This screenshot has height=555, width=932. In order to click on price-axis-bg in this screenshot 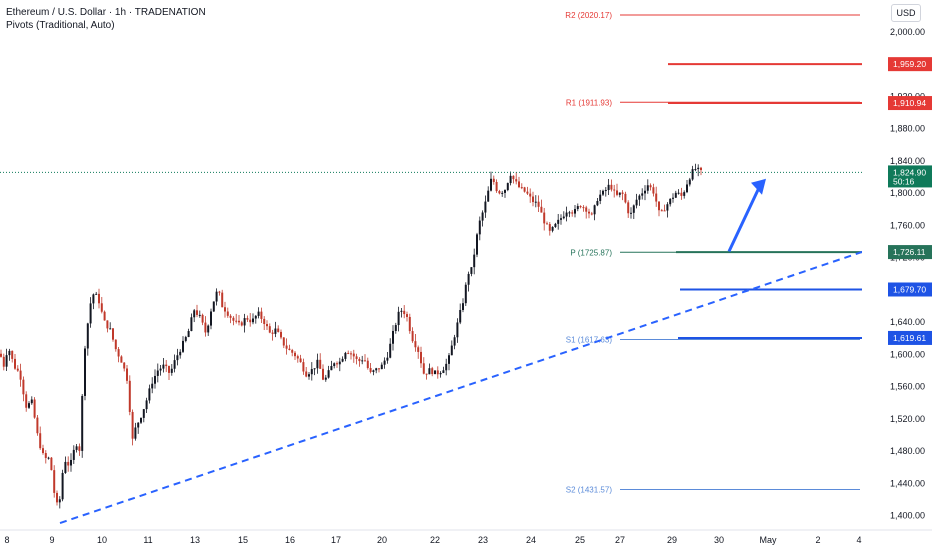, I will do `click(897, 265)`.